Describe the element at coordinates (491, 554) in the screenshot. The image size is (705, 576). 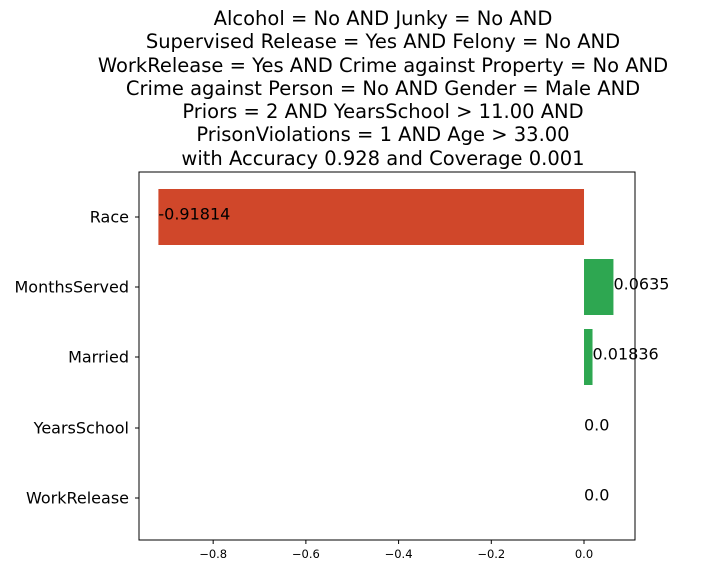
I see `x-tick-label: −0.2` at that location.